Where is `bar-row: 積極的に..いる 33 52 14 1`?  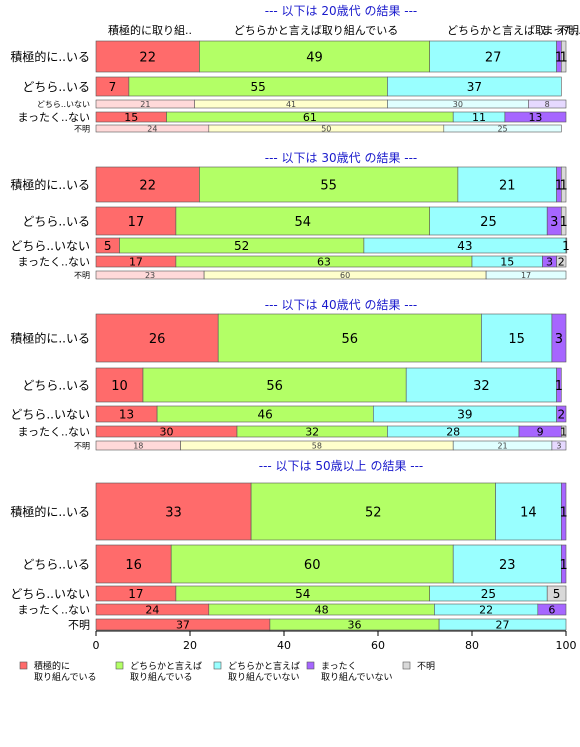
bar-row: 積極的に..いる 33 52 14 1 is located at coordinates (289, 511).